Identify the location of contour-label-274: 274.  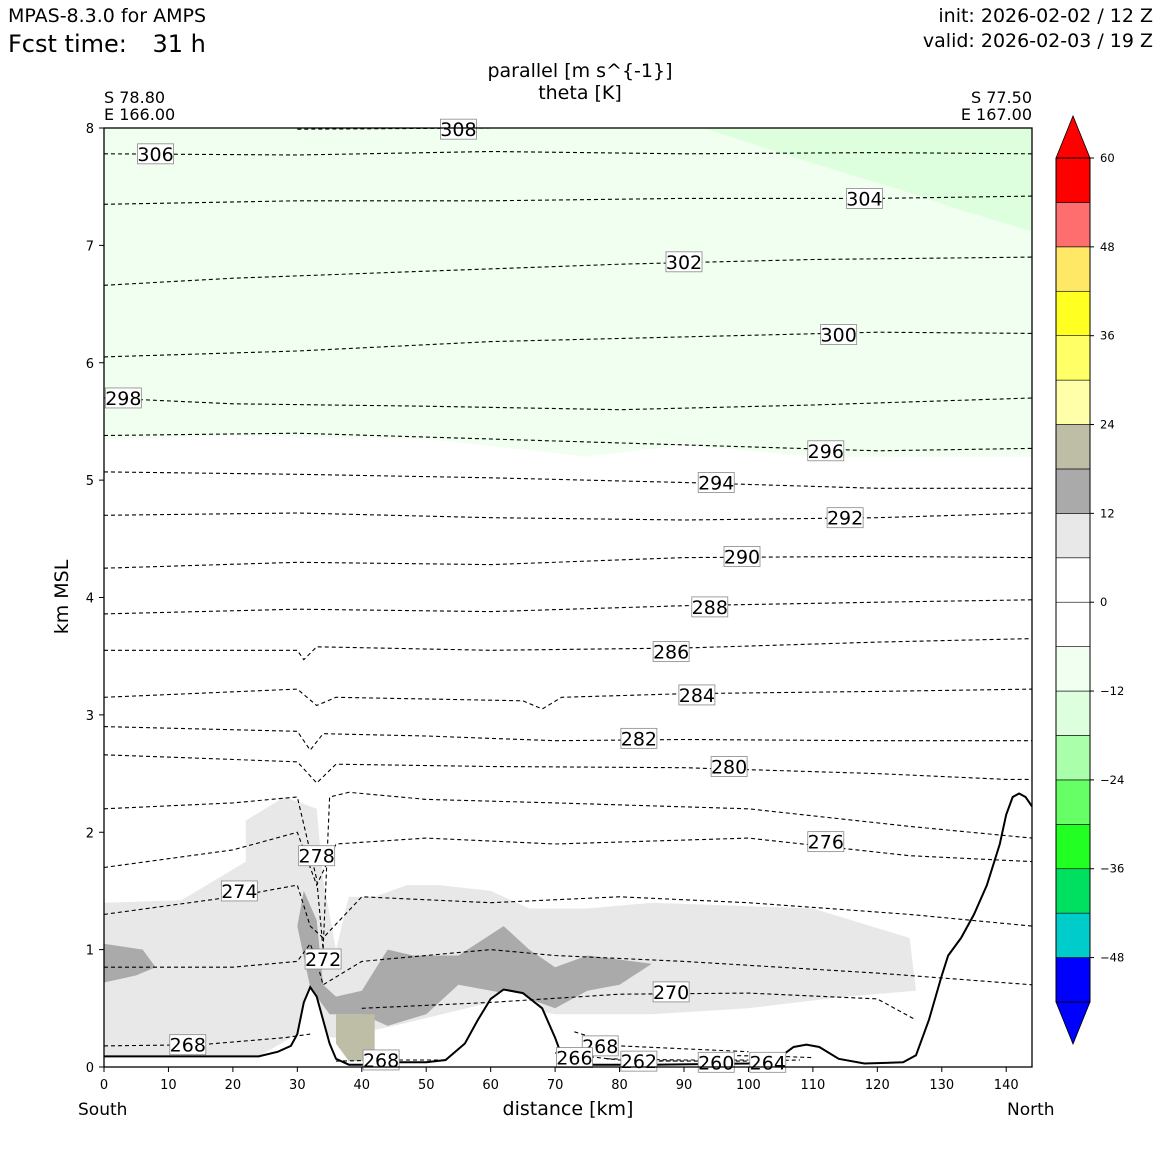
(239, 892).